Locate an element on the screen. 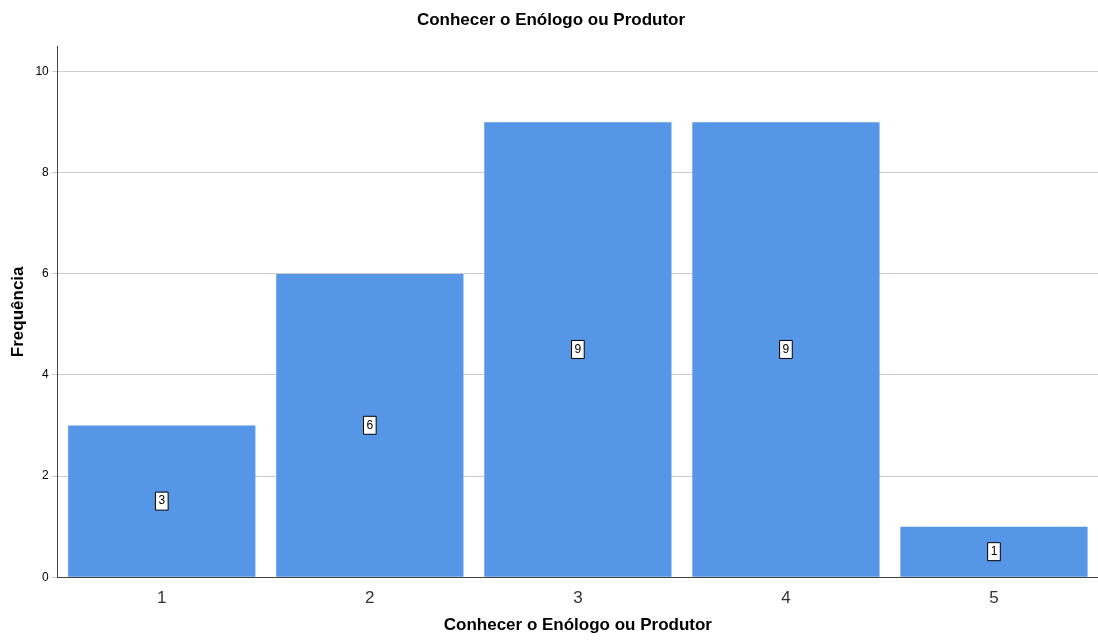  y-tick-label: 4 is located at coordinates (46, 374).